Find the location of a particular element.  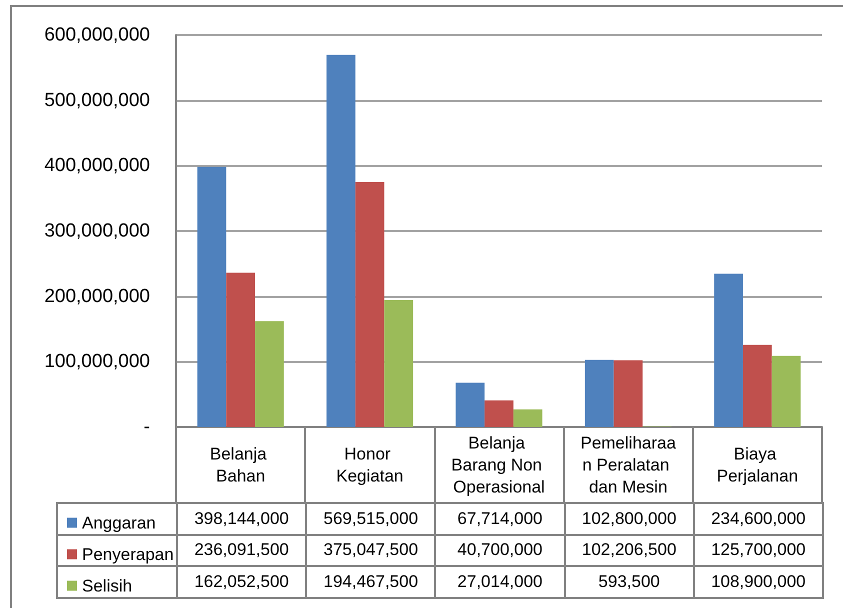

data-label: 67,714,000 is located at coordinates (500, 518).